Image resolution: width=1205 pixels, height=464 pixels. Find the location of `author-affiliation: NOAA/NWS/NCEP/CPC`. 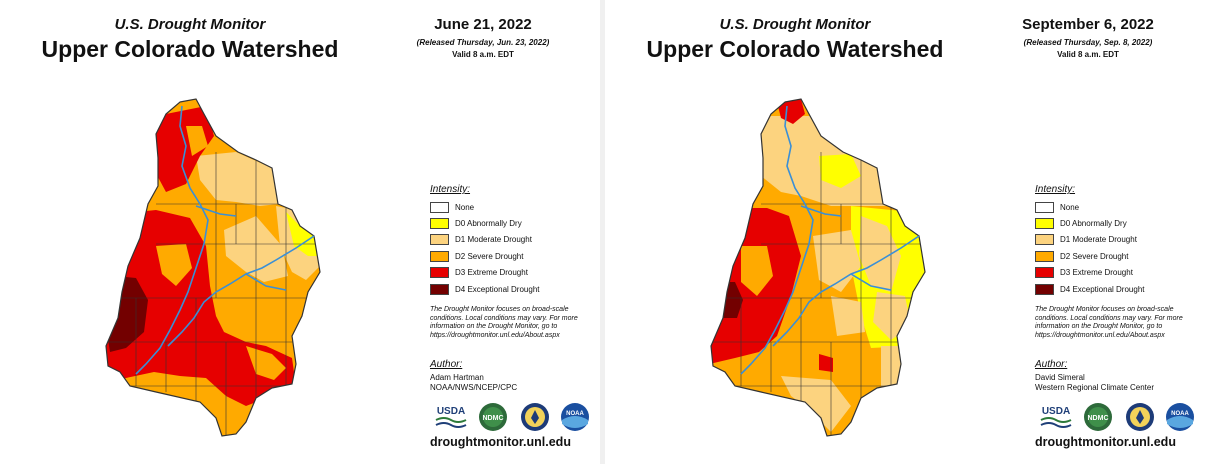

author-affiliation: NOAA/NWS/NCEP/CPC is located at coordinates (474, 387).